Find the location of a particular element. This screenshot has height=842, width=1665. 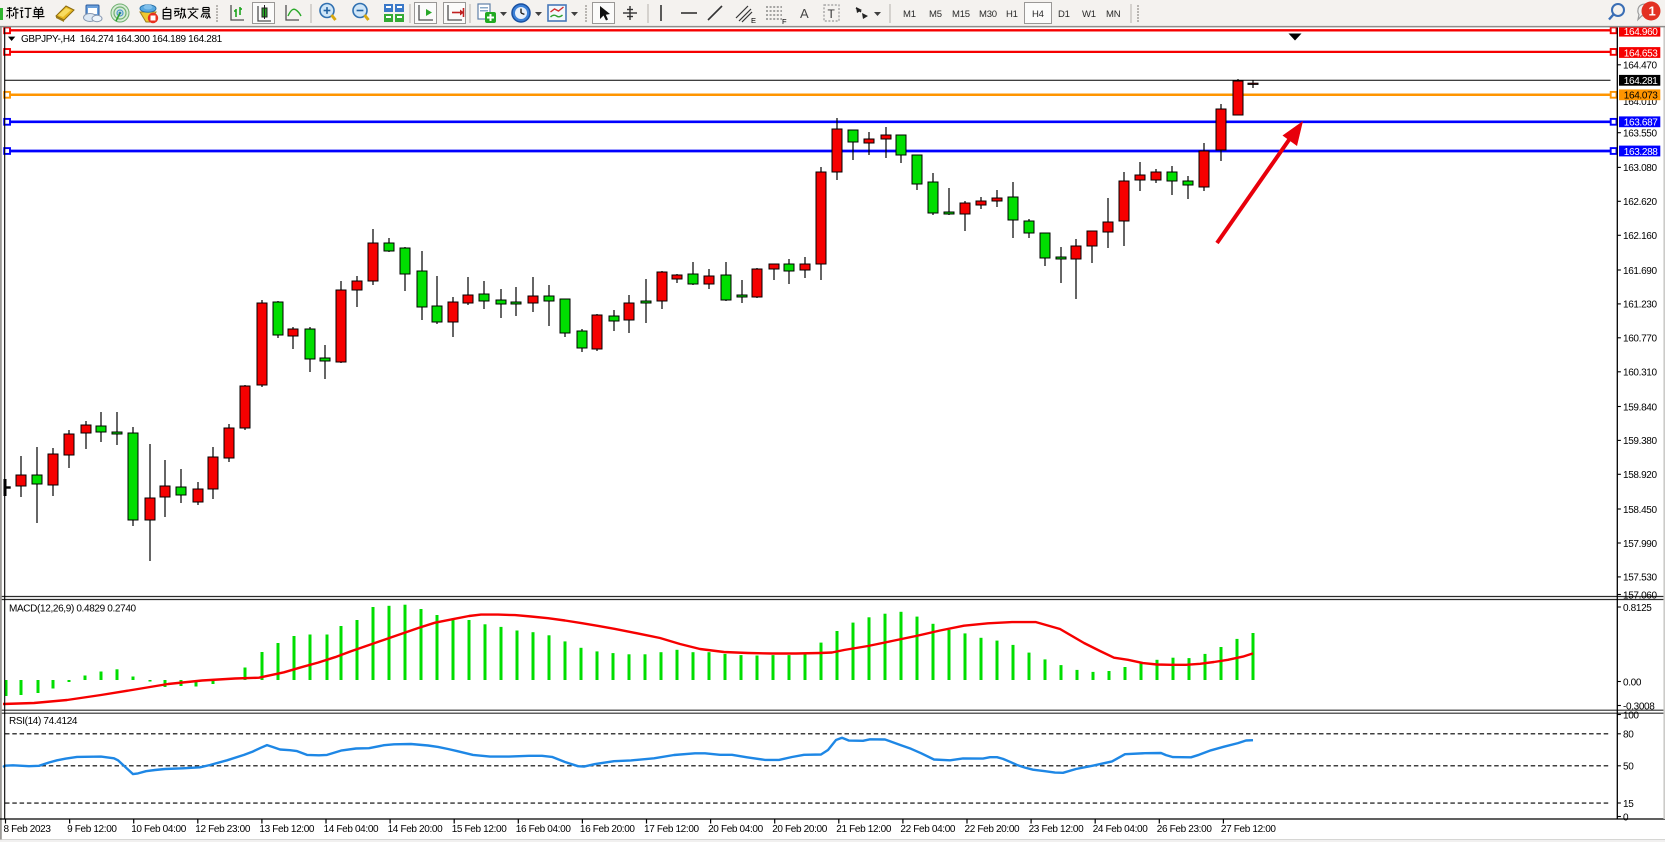

svg-text: 9 Feb 12:00 is located at coordinates (92, 829).